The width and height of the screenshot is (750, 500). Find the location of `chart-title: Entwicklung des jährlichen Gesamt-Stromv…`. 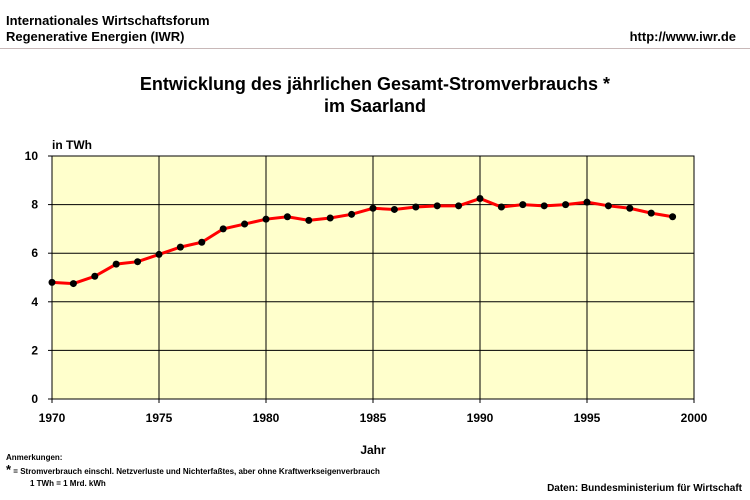

chart-title: Entwicklung des jährlichen Gesamt-Stromv… is located at coordinates (375, 95).